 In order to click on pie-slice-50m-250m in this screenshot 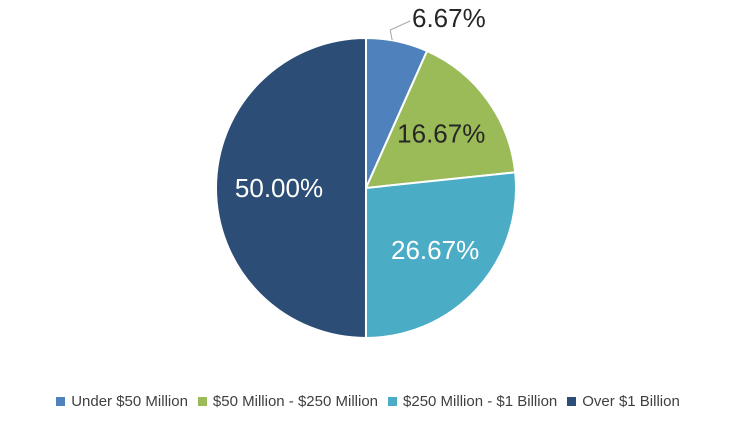, I will do `click(440, 119)`.